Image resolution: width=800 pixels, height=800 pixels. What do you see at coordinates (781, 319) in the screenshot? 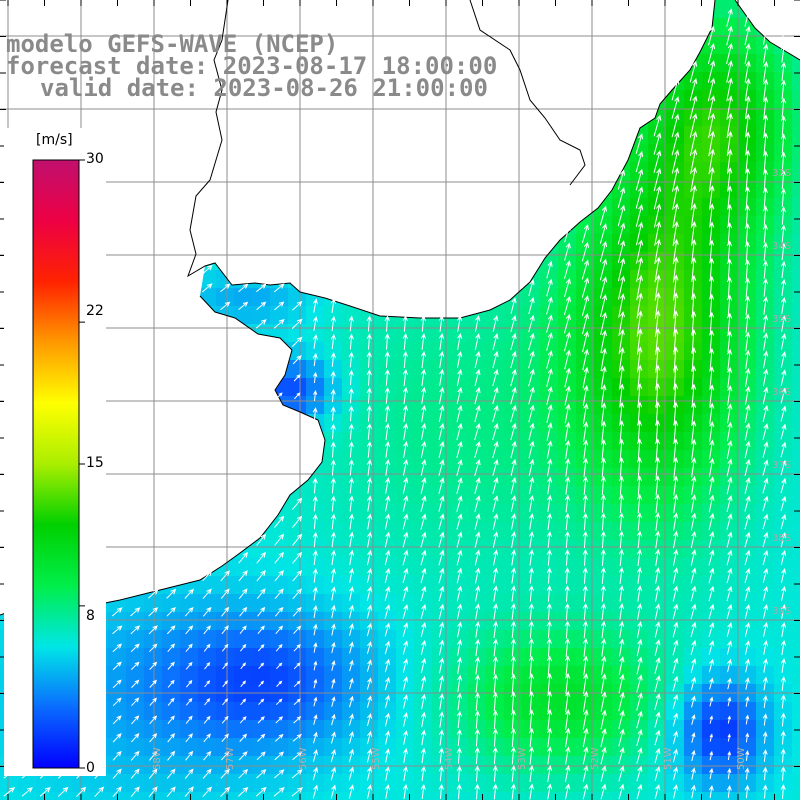
I see `lat-label: 35S` at bounding box center [781, 319].